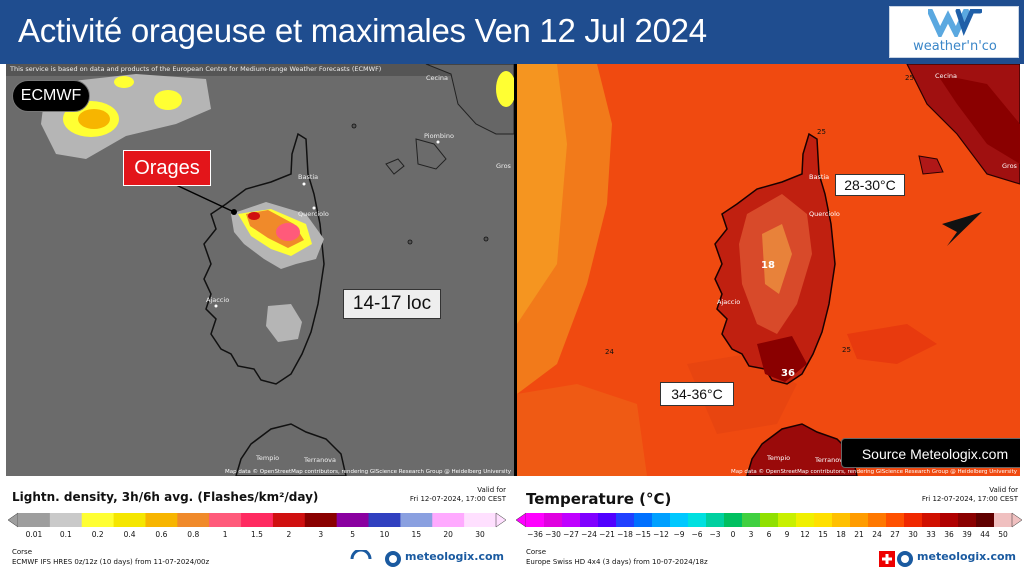  I want to click on place-querciolo: Querciolo, so click(313, 214).